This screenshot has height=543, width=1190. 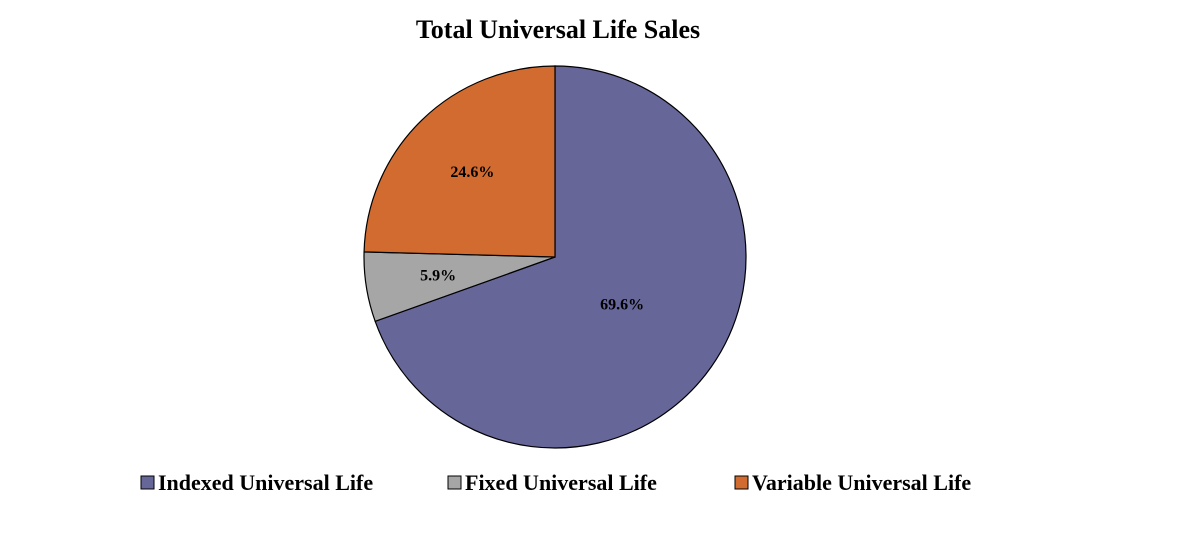 I want to click on pie-data-labels: 69.6% 5.9% 24.6%, so click(x=532, y=238).